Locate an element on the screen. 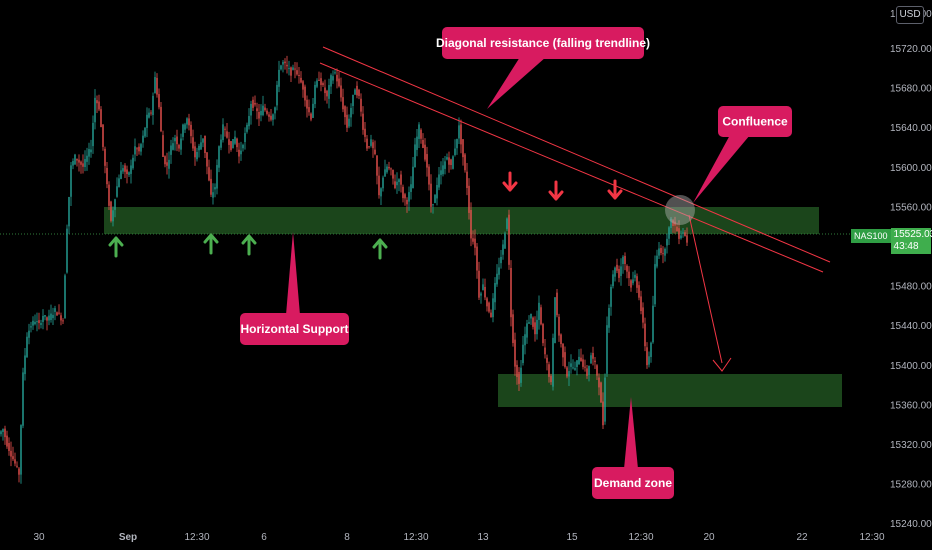 Image resolution: width=932 pixels, height=550 pixels. y-tick-label: 15400.00 is located at coordinates (911, 366).